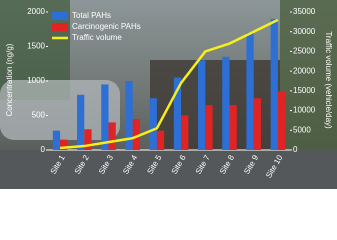 Image resolution: width=337 pixels, height=240 pixels. What do you see at coordinates (304, 11) in the screenshot?
I see `y2-tick-label: 35000` at bounding box center [304, 11].